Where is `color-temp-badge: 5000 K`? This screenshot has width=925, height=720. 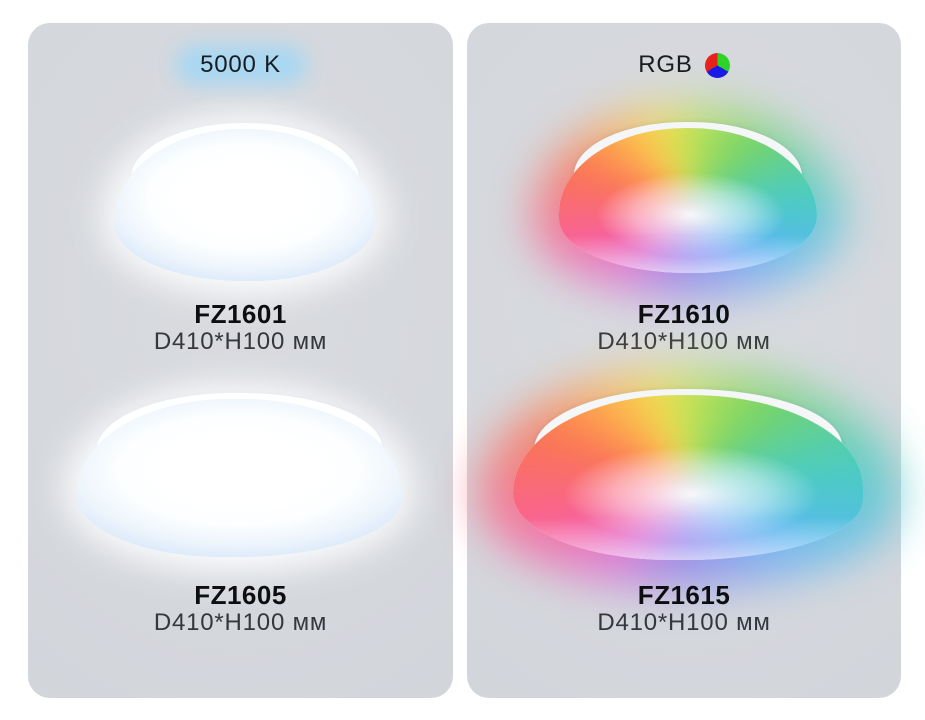 color-temp-badge: 5000 K is located at coordinates (240, 65).